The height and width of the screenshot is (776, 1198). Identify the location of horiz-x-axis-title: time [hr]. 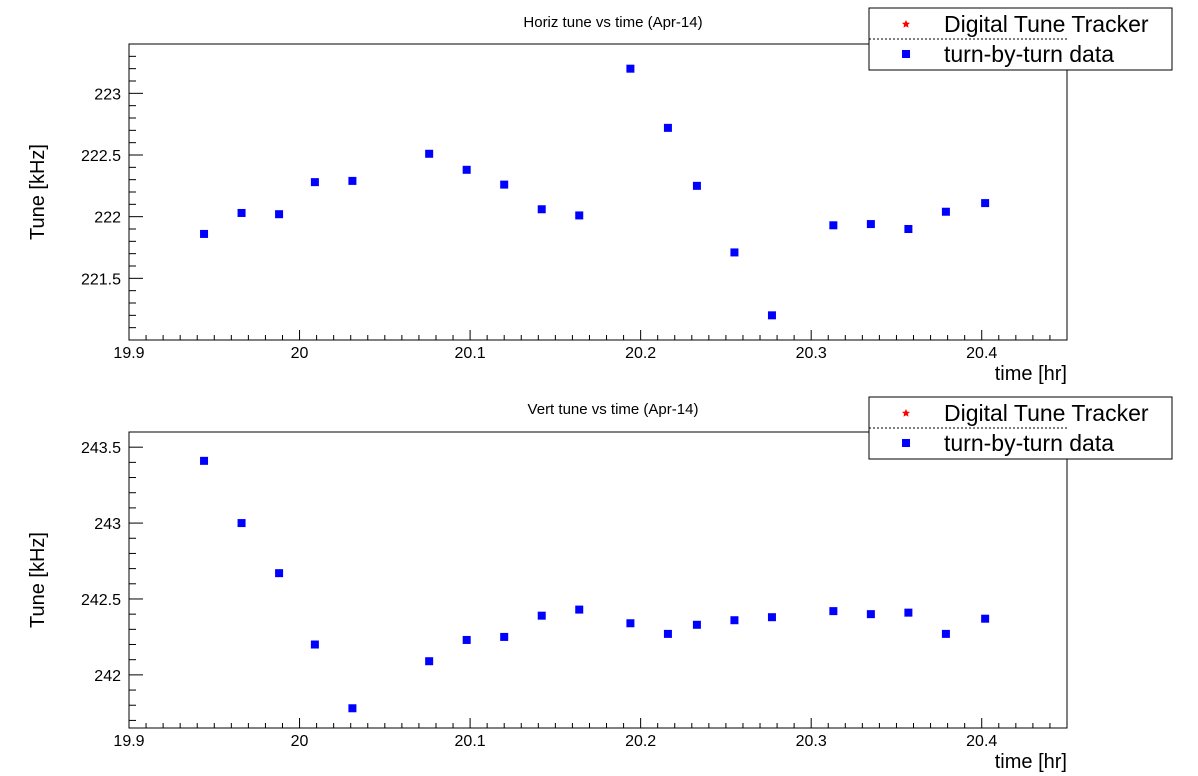
(1031, 374).